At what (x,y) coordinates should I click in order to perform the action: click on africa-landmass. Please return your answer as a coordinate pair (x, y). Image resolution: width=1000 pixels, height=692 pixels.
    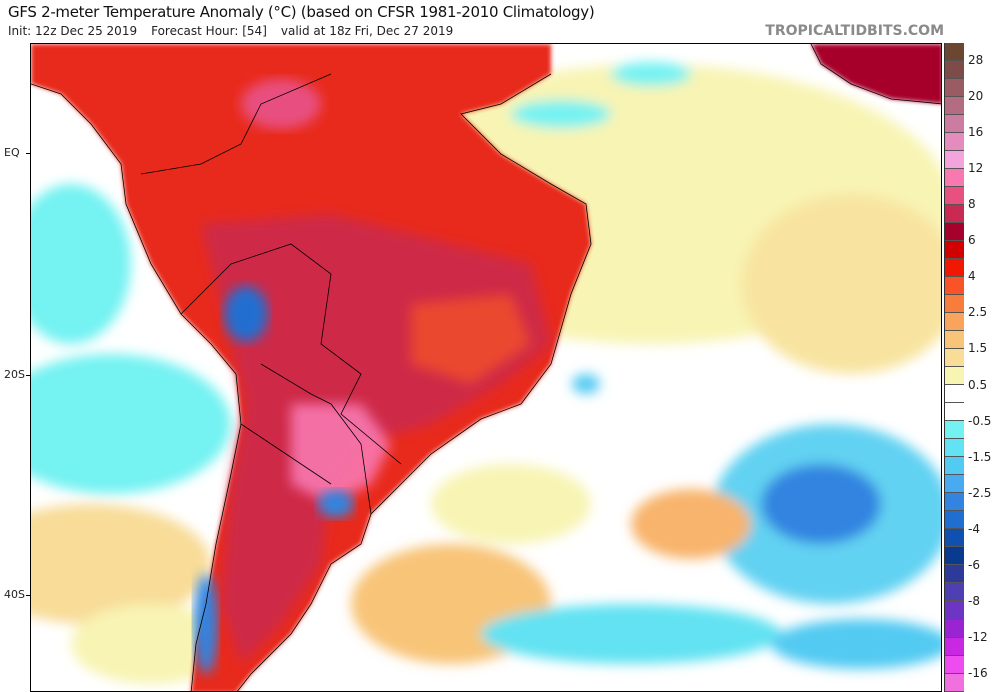
    Looking at the image, I should click on (876, 74).